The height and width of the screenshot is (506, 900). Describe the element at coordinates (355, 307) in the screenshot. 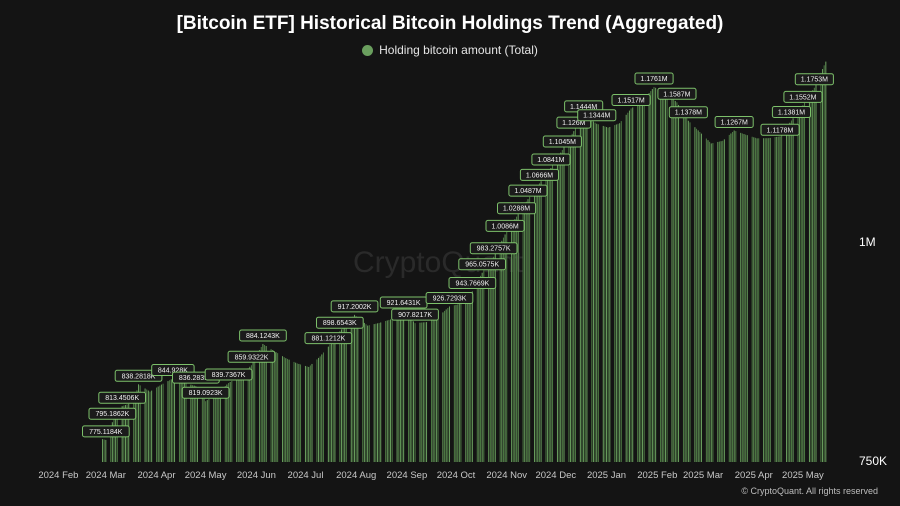

I see `data-label-text: 917.2002K` at that location.